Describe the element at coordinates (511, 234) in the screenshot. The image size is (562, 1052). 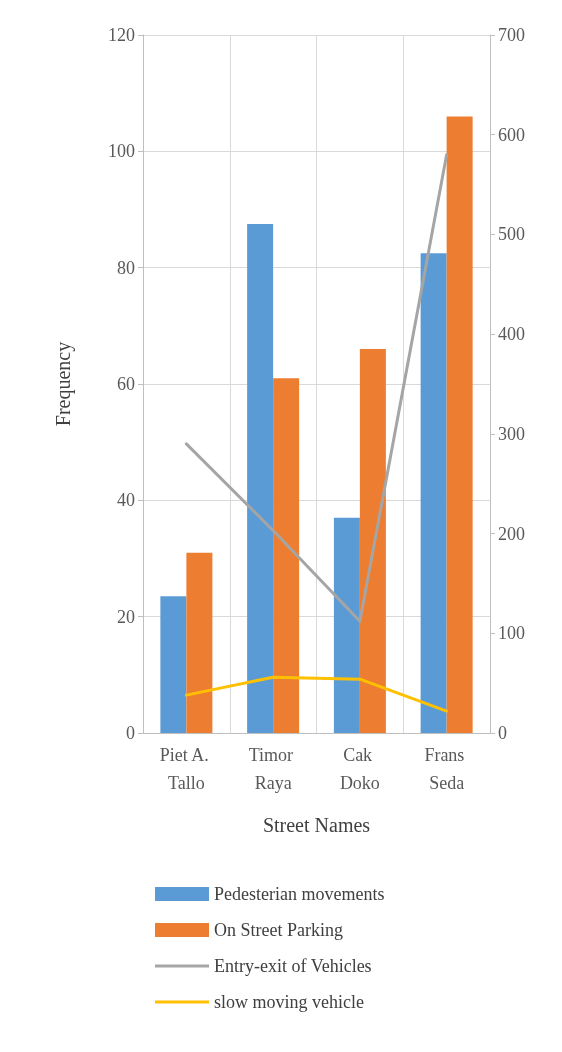
I see `y2-tick-label: 500` at that location.